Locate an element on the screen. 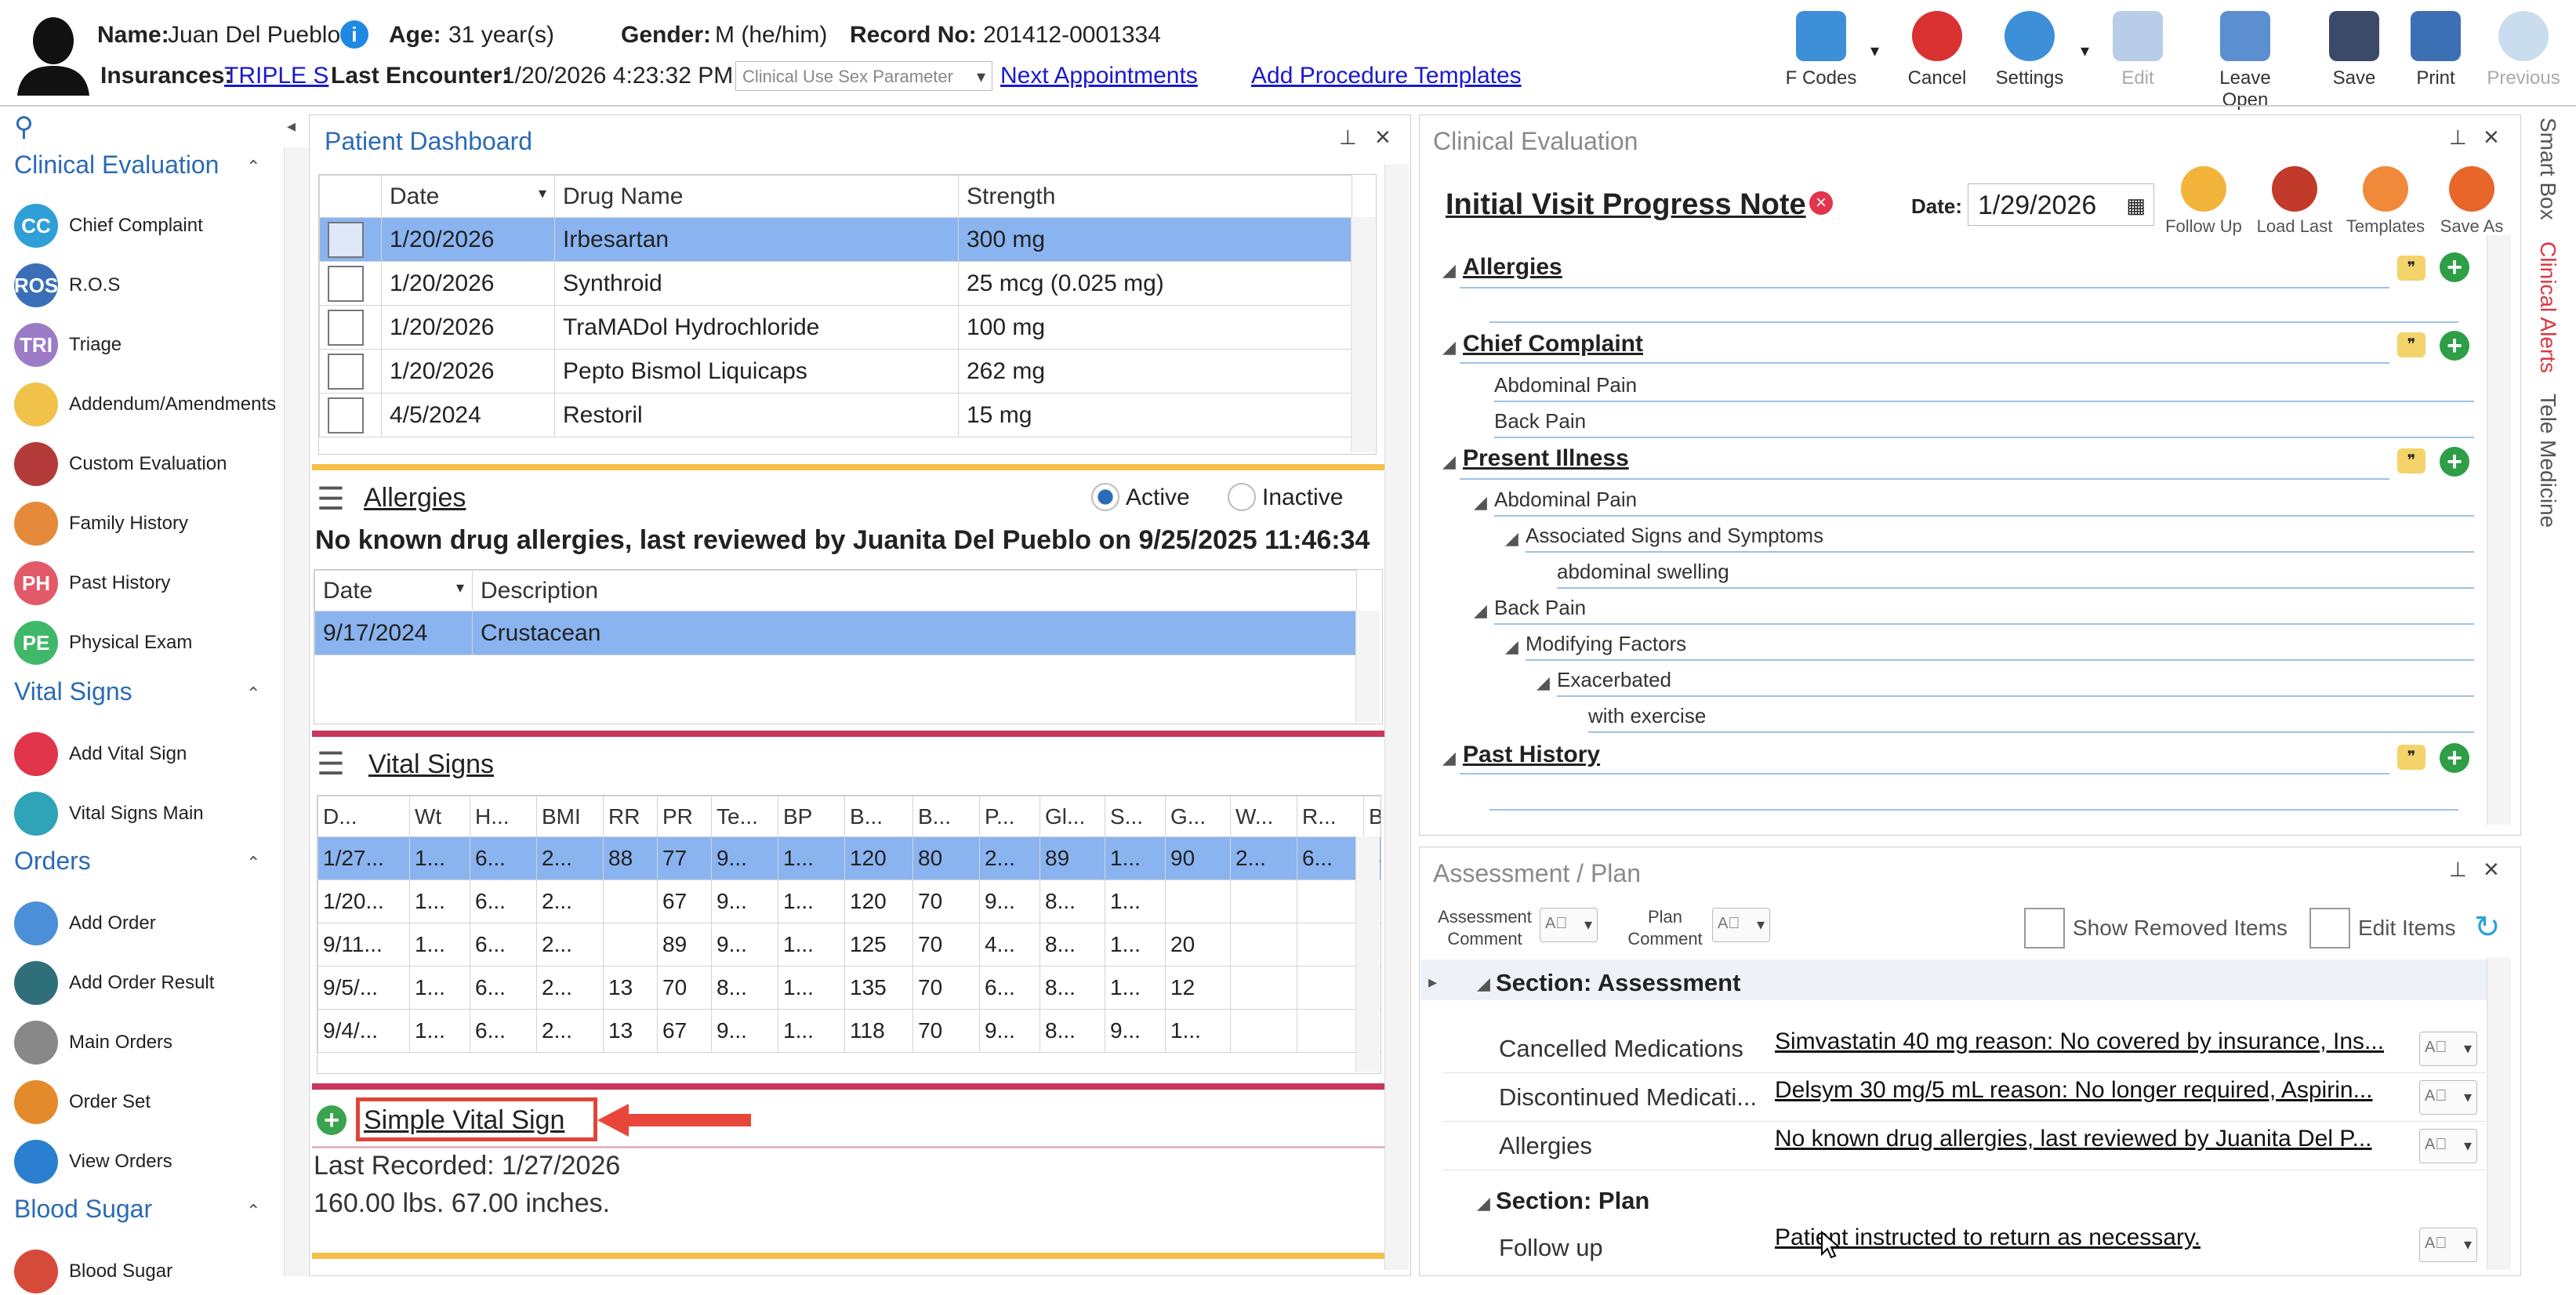 This screenshot has width=2576, height=1295. vitals-header-cell: Wt is located at coordinates (440, 817).